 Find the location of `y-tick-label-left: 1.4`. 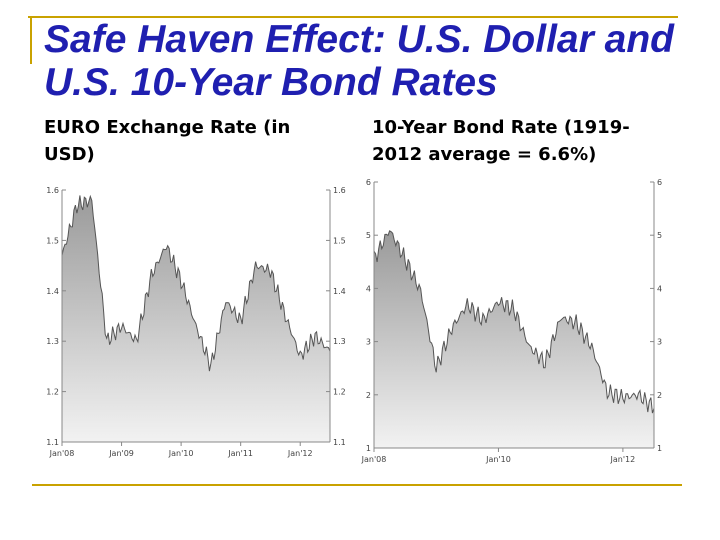

y-tick-label-left: 1.4 is located at coordinates (52, 291).